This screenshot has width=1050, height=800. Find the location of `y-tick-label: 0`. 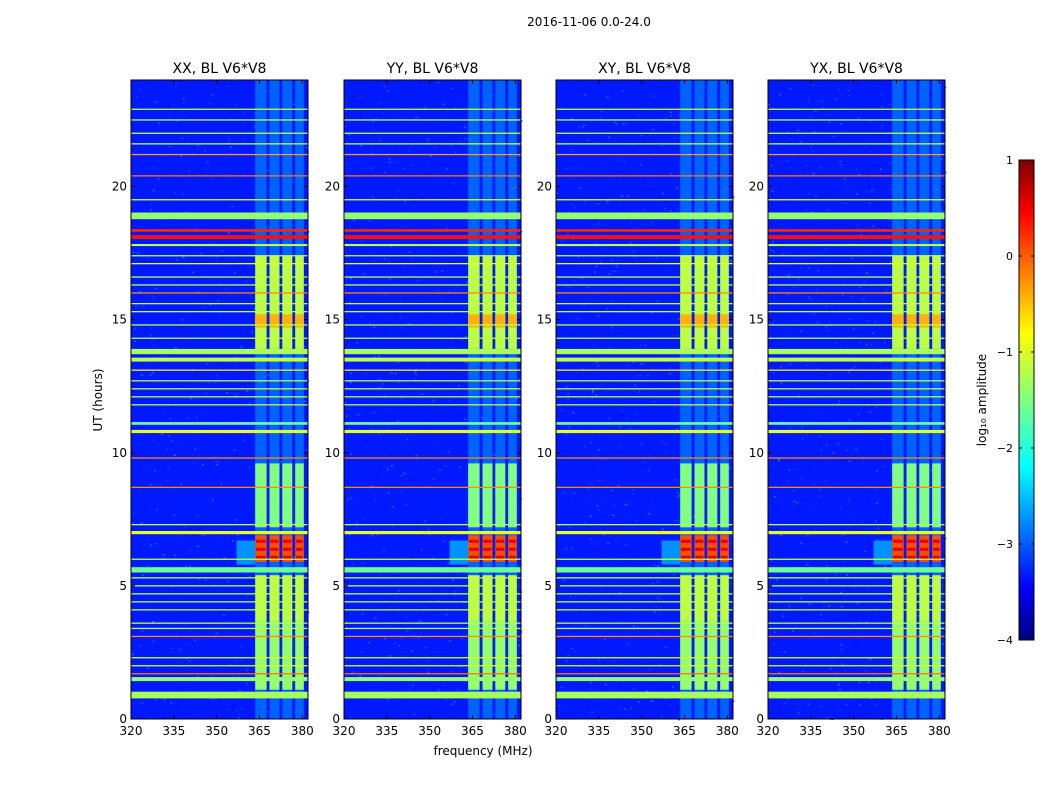

y-tick-label: 0 is located at coordinates (548, 719).